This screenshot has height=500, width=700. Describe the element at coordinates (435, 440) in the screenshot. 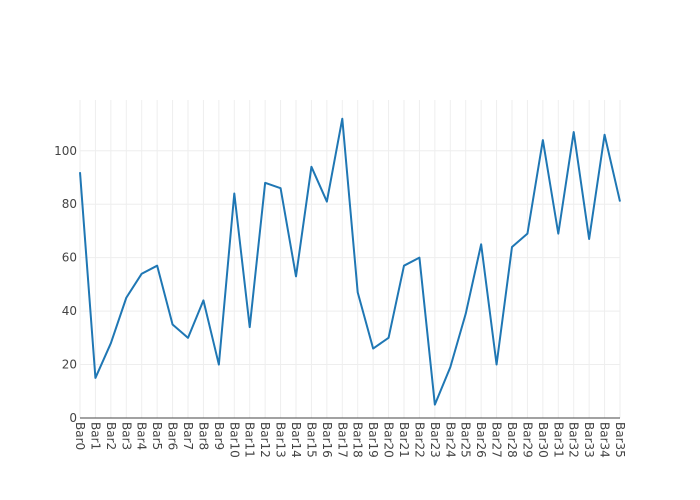

I see `x-tick-label: Bar23` at that location.